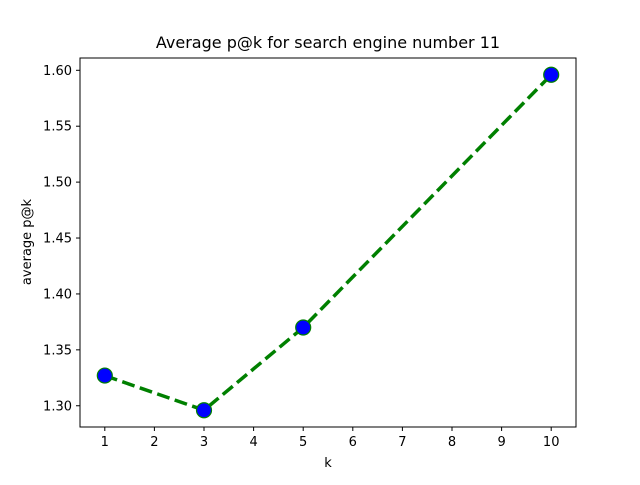 This screenshot has width=640, height=485. I want to click on y-tick-label: 1.40, so click(57, 294).